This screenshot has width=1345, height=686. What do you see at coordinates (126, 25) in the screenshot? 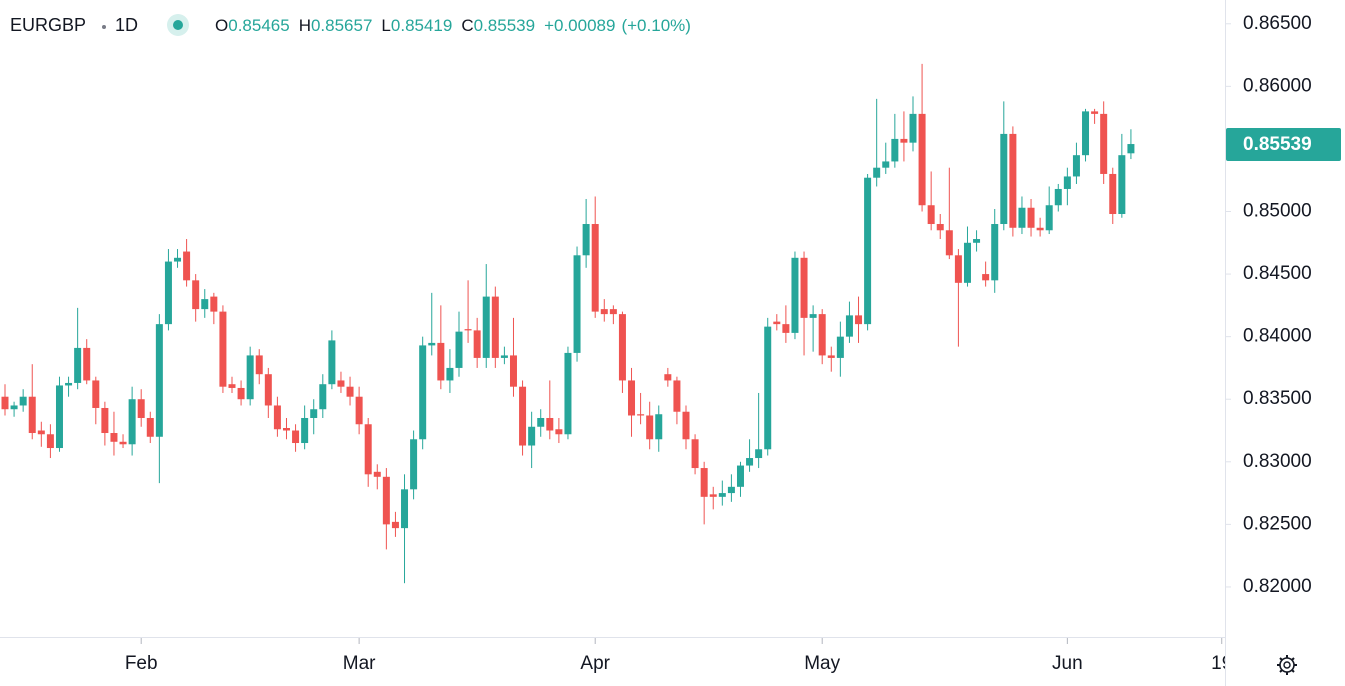
I see `interval: 1D` at bounding box center [126, 25].